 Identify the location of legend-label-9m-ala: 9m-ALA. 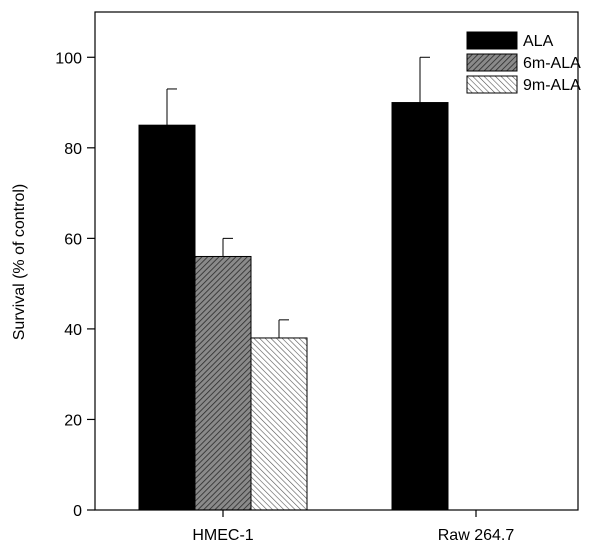
(552, 85).